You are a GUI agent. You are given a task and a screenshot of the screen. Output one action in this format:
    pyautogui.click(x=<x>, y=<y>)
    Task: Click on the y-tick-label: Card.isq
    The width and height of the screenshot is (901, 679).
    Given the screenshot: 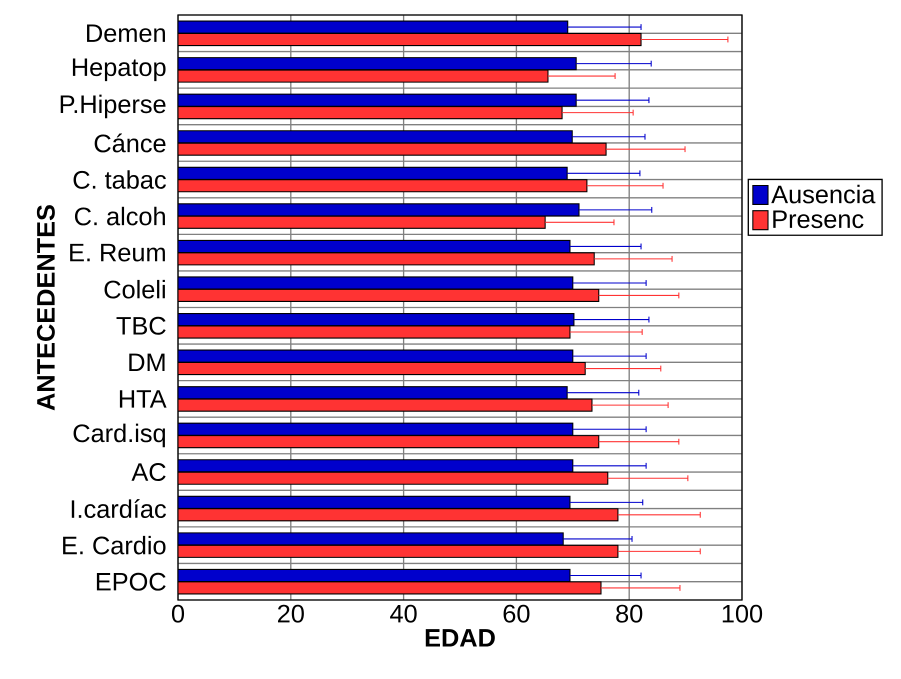 What is the action you would take?
    pyautogui.click(x=119, y=436)
    